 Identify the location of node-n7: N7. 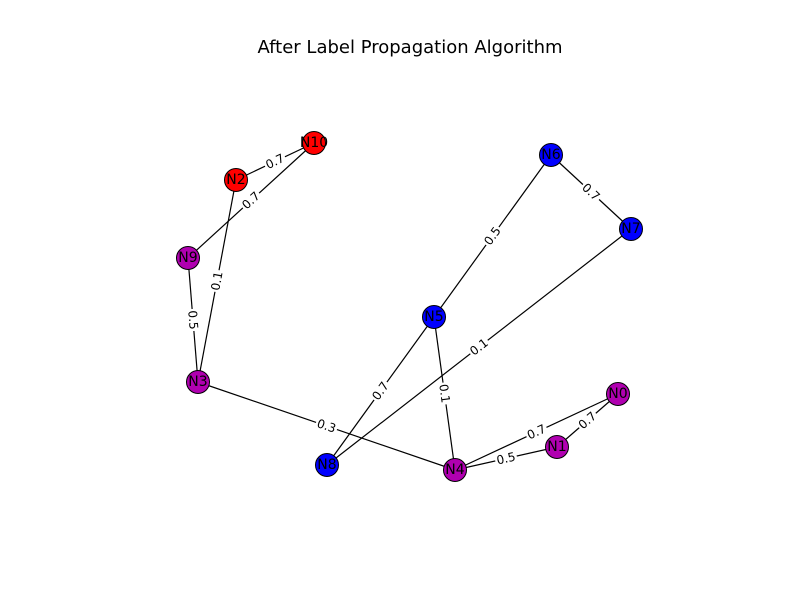
(631, 229).